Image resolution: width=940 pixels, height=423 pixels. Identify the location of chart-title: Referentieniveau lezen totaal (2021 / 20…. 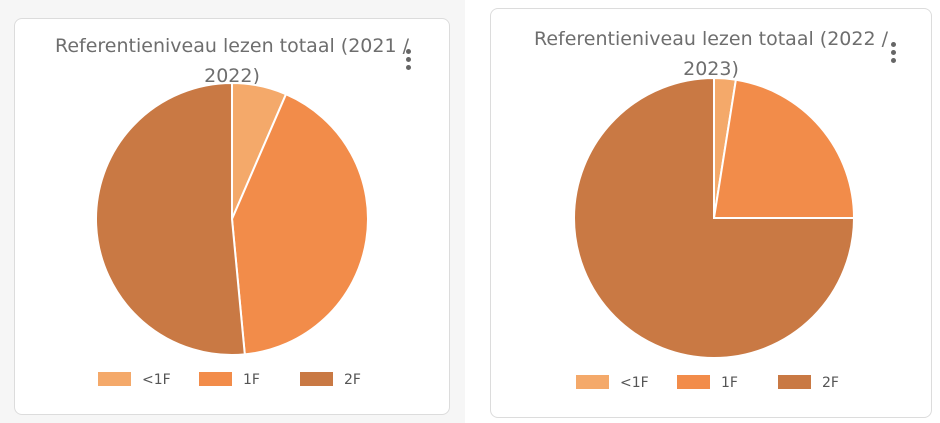
(232, 61).